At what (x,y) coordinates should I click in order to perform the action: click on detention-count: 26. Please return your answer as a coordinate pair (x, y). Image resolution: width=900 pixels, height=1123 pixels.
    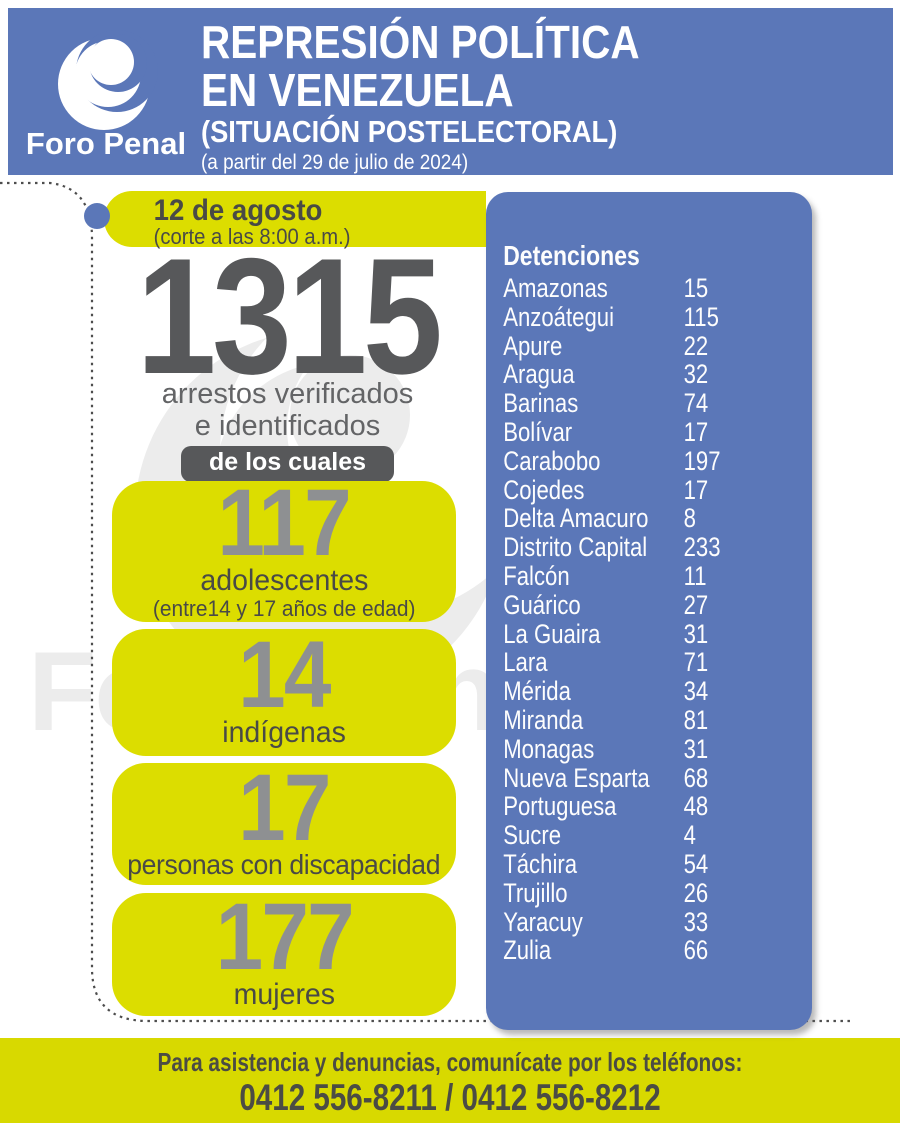
    Looking at the image, I should click on (696, 892).